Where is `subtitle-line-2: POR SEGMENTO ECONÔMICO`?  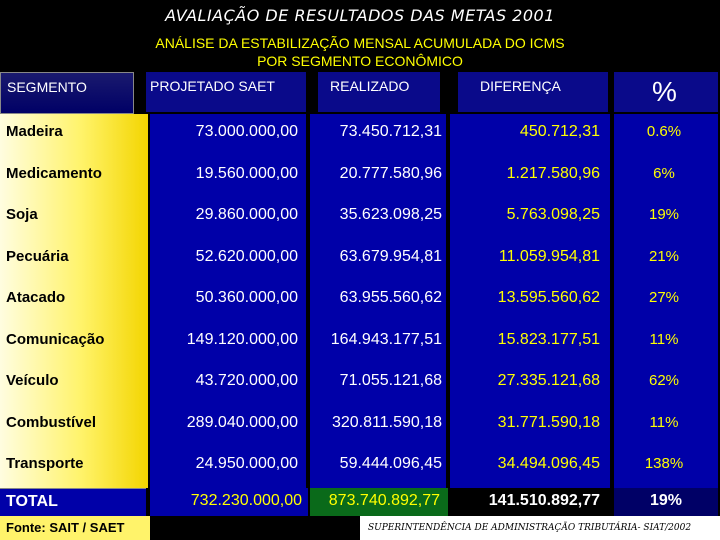 subtitle-line-2: POR SEGMENTO ECONÔMICO is located at coordinates (360, 61).